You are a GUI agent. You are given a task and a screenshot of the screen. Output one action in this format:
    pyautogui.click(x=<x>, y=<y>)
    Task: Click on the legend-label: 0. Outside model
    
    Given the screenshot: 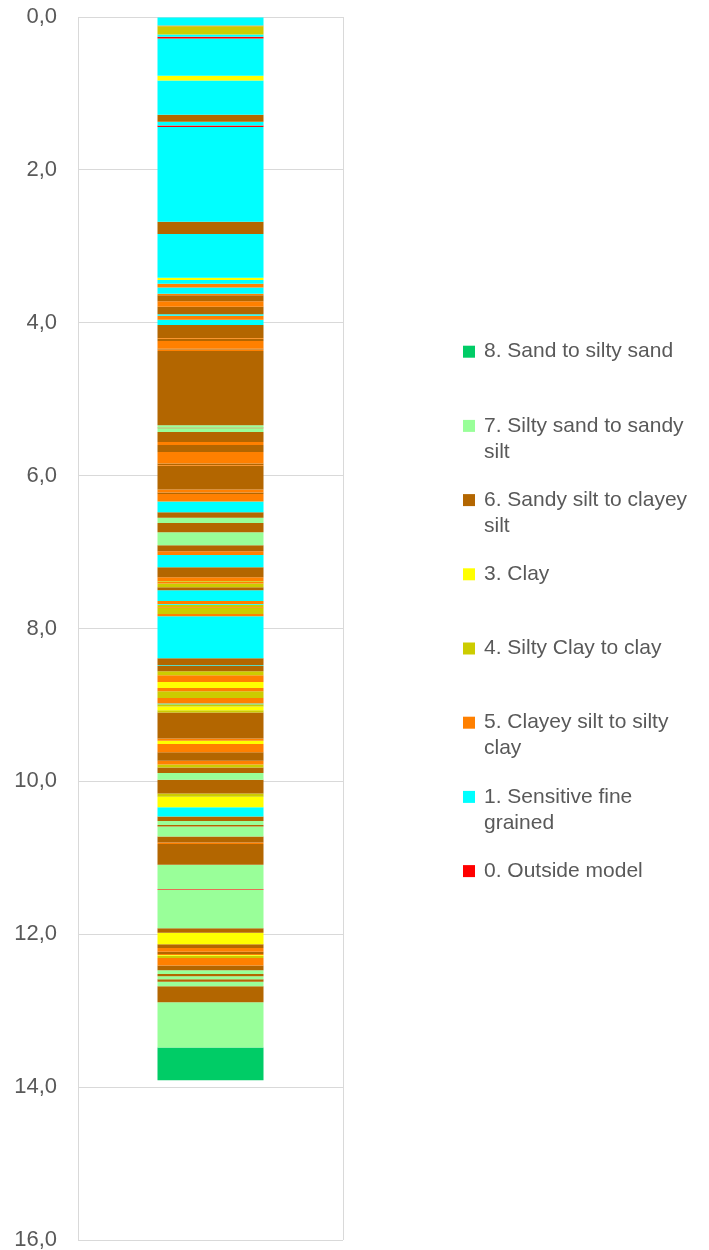 What is the action you would take?
    pyautogui.click(x=563, y=869)
    